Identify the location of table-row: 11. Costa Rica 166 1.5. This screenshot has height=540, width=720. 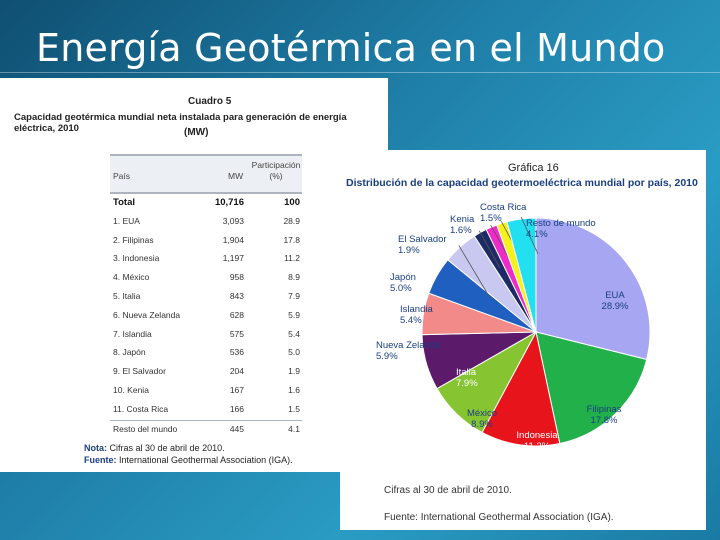
(206, 410).